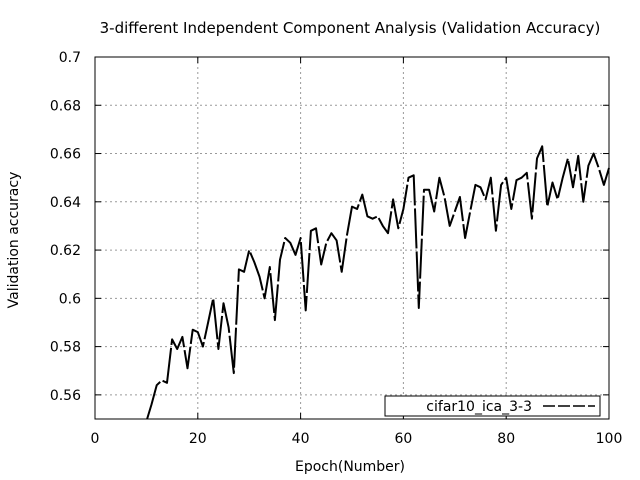 The width and height of the screenshot is (640, 480). I want to click on y-tick-label: 0.68, so click(65, 106).